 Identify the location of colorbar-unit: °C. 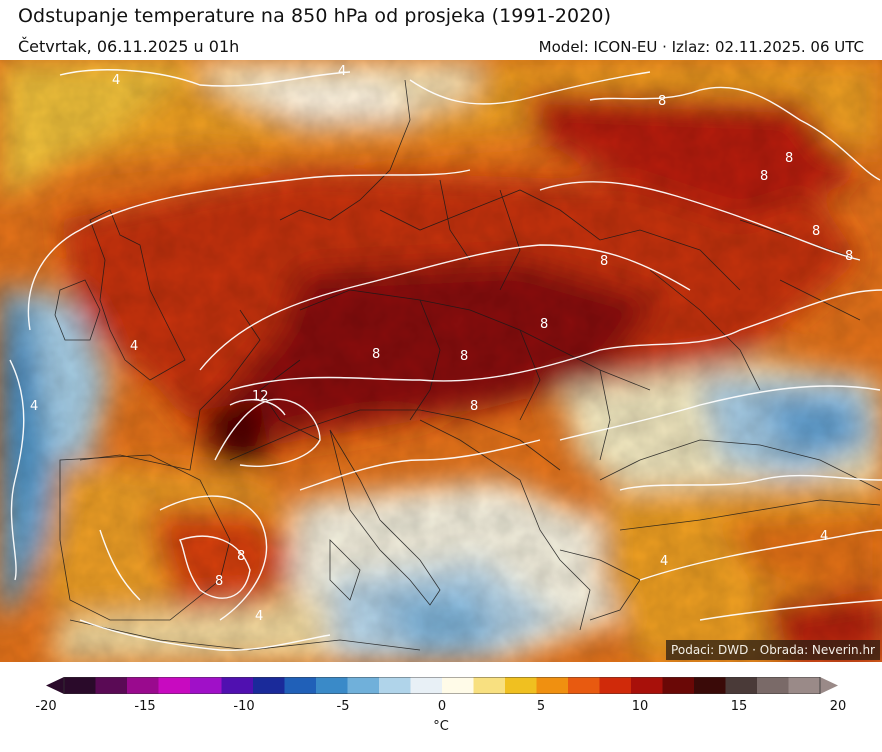
(441, 726).